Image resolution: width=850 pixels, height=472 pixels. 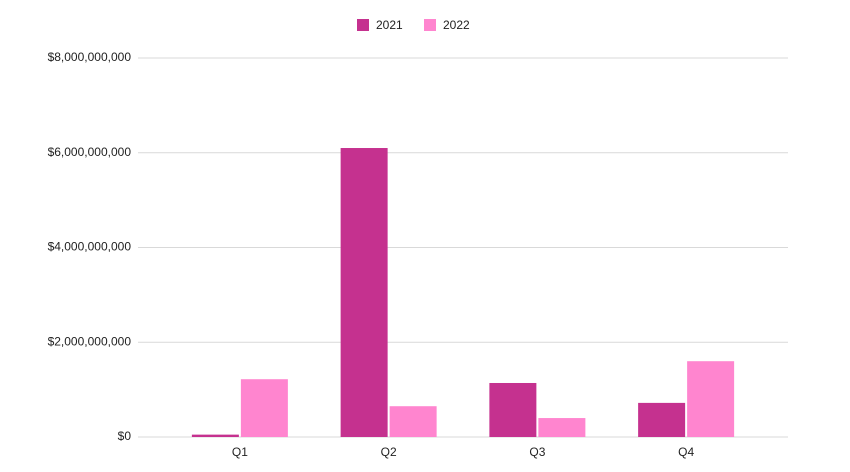 I want to click on y-tick-label: $4,000,000,000, so click(x=90, y=247).